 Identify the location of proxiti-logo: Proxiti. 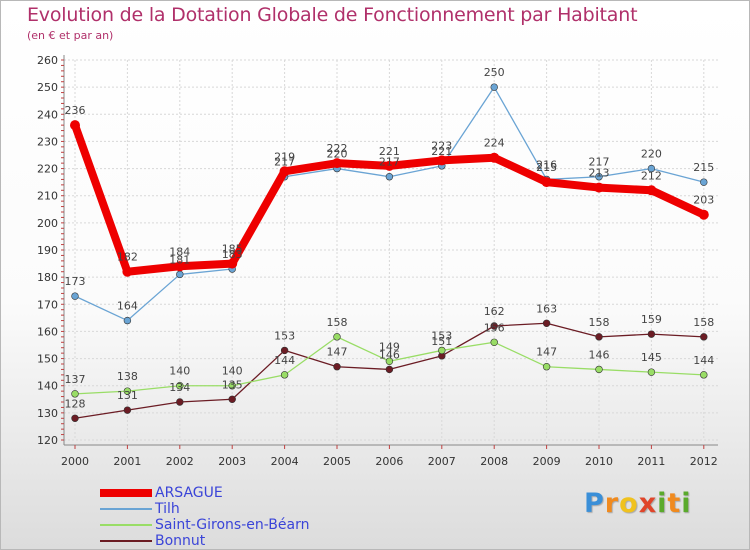
(638, 503).